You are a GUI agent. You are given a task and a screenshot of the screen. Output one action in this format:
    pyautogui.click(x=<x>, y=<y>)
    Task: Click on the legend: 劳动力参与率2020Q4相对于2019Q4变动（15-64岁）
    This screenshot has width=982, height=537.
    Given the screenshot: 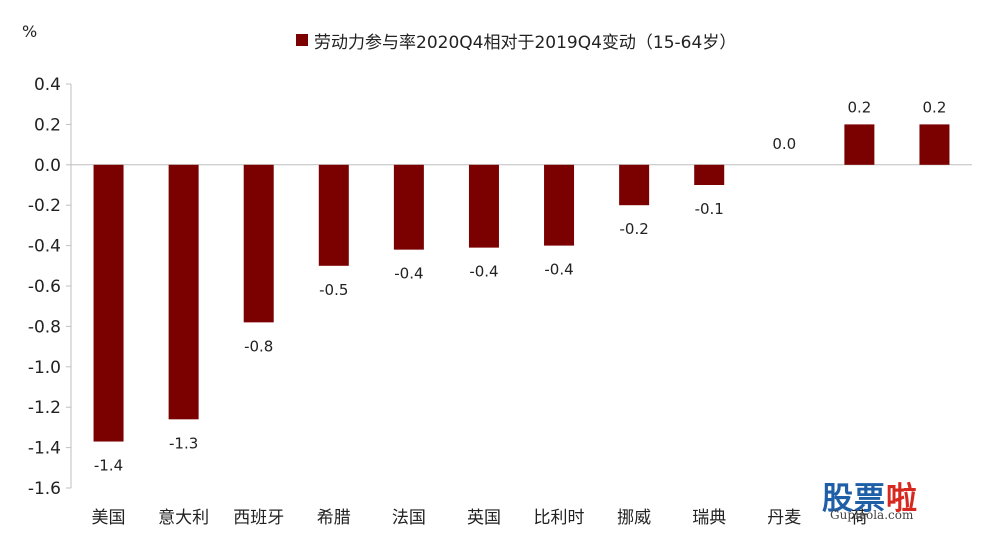 What is the action you would take?
    pyautogui.click(x=516, y=41)
    